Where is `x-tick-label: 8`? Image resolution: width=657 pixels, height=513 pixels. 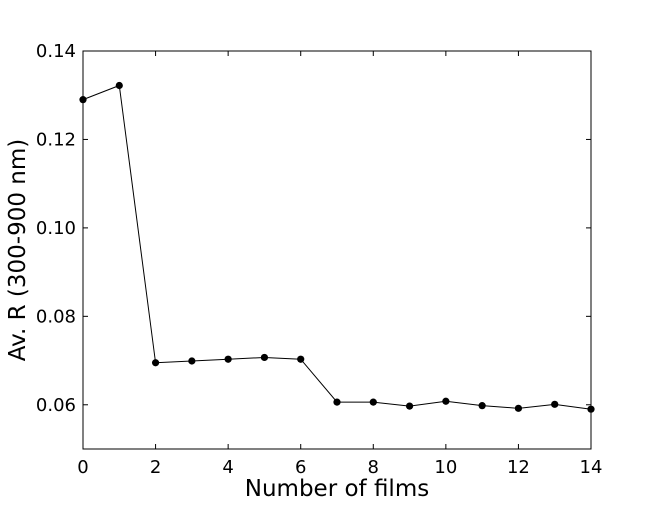
x-tick-label: 8 is located at coordinates (373, 467).